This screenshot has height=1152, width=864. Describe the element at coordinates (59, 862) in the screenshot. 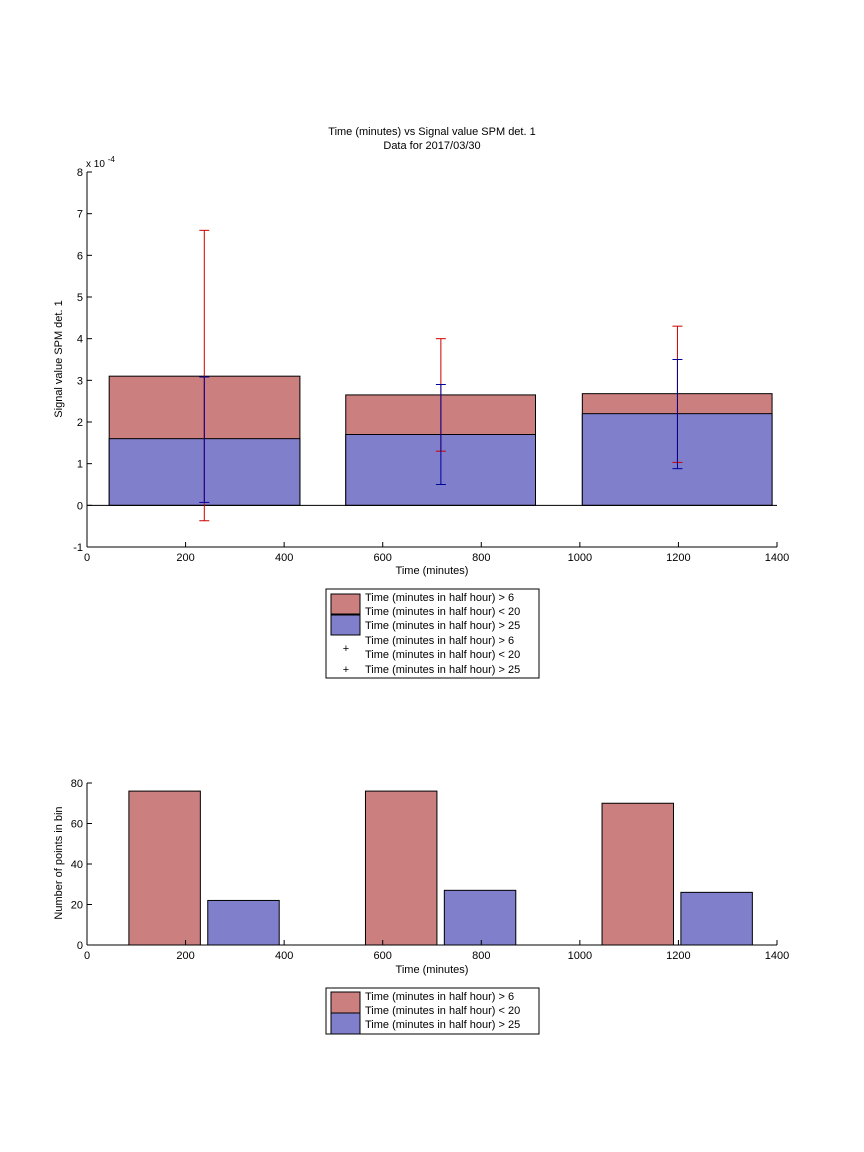

I see `y-axis-label: Number of points in bin` at that location.